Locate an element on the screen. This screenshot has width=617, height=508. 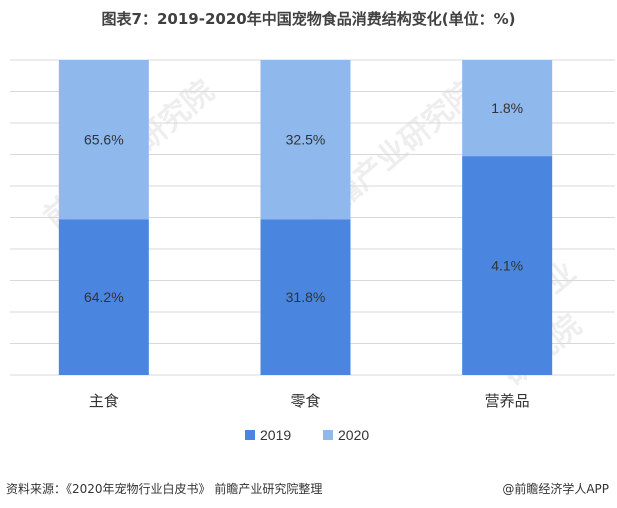
data-label-2020: 32.5% is located at coordinates (306, 140).